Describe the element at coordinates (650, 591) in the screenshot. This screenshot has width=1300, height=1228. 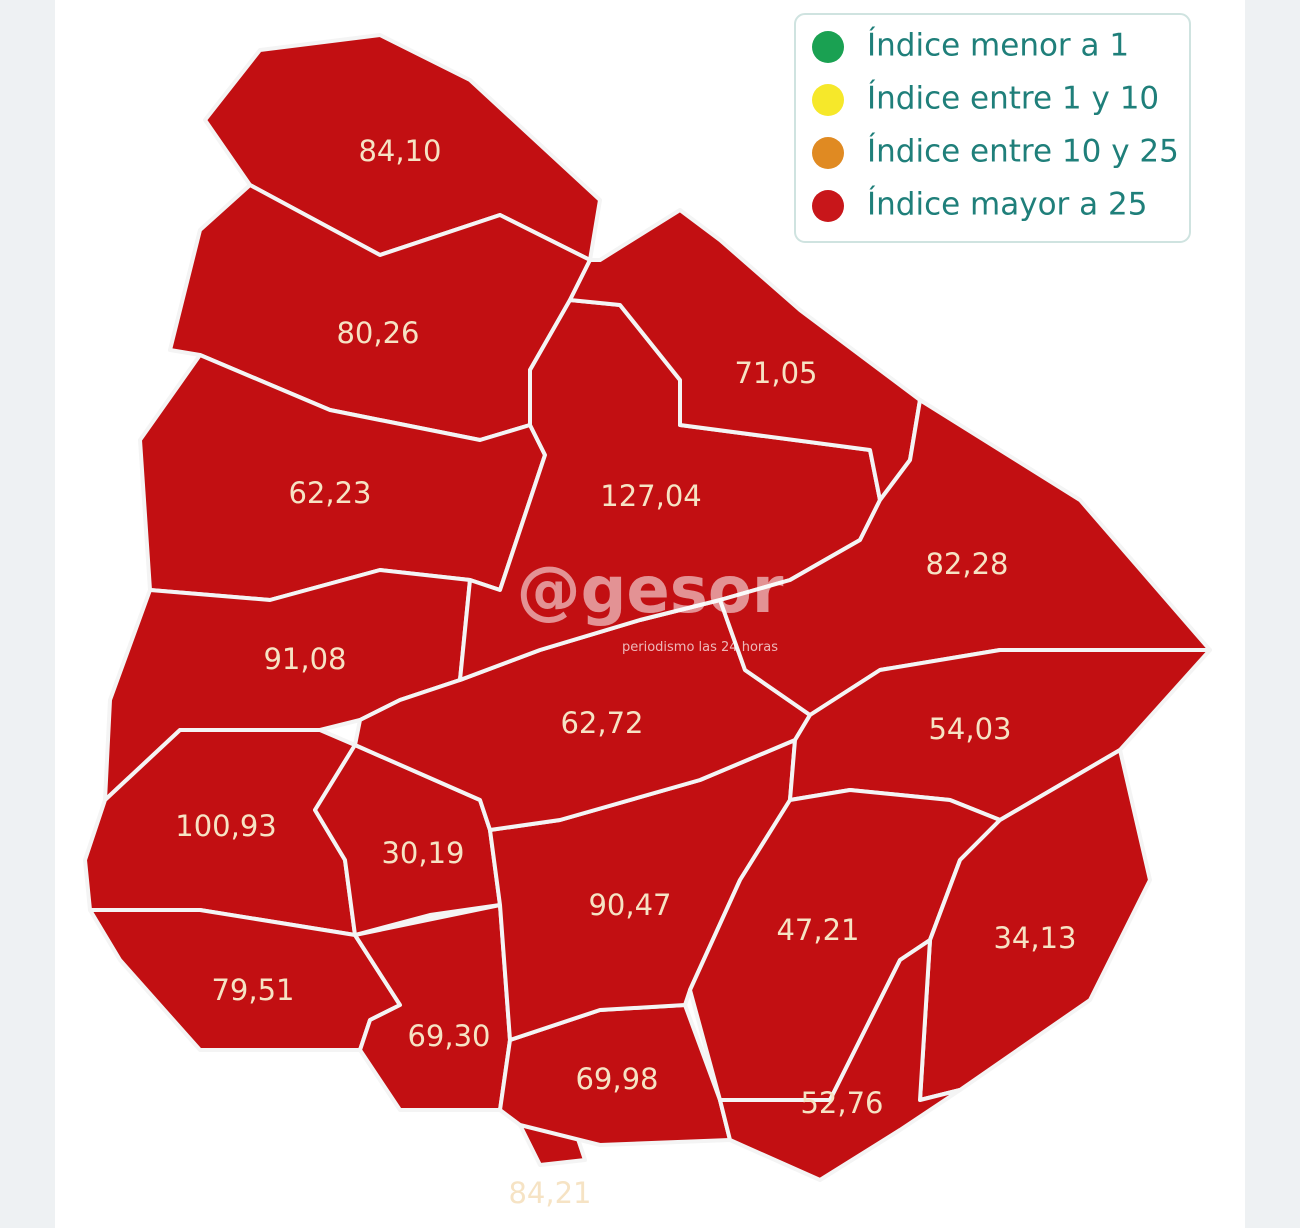
I see `watermark-logo: @gesor` at that location.